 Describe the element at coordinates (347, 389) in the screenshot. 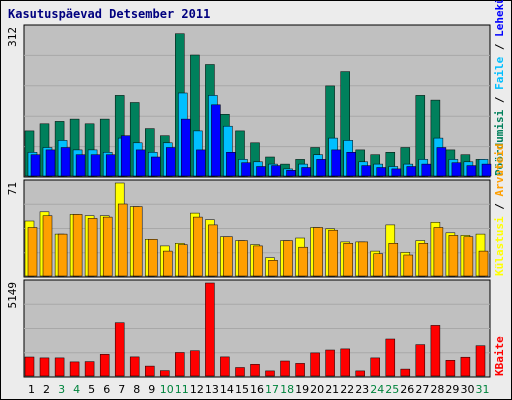

I see `x-label-day-22: 22` at that location.